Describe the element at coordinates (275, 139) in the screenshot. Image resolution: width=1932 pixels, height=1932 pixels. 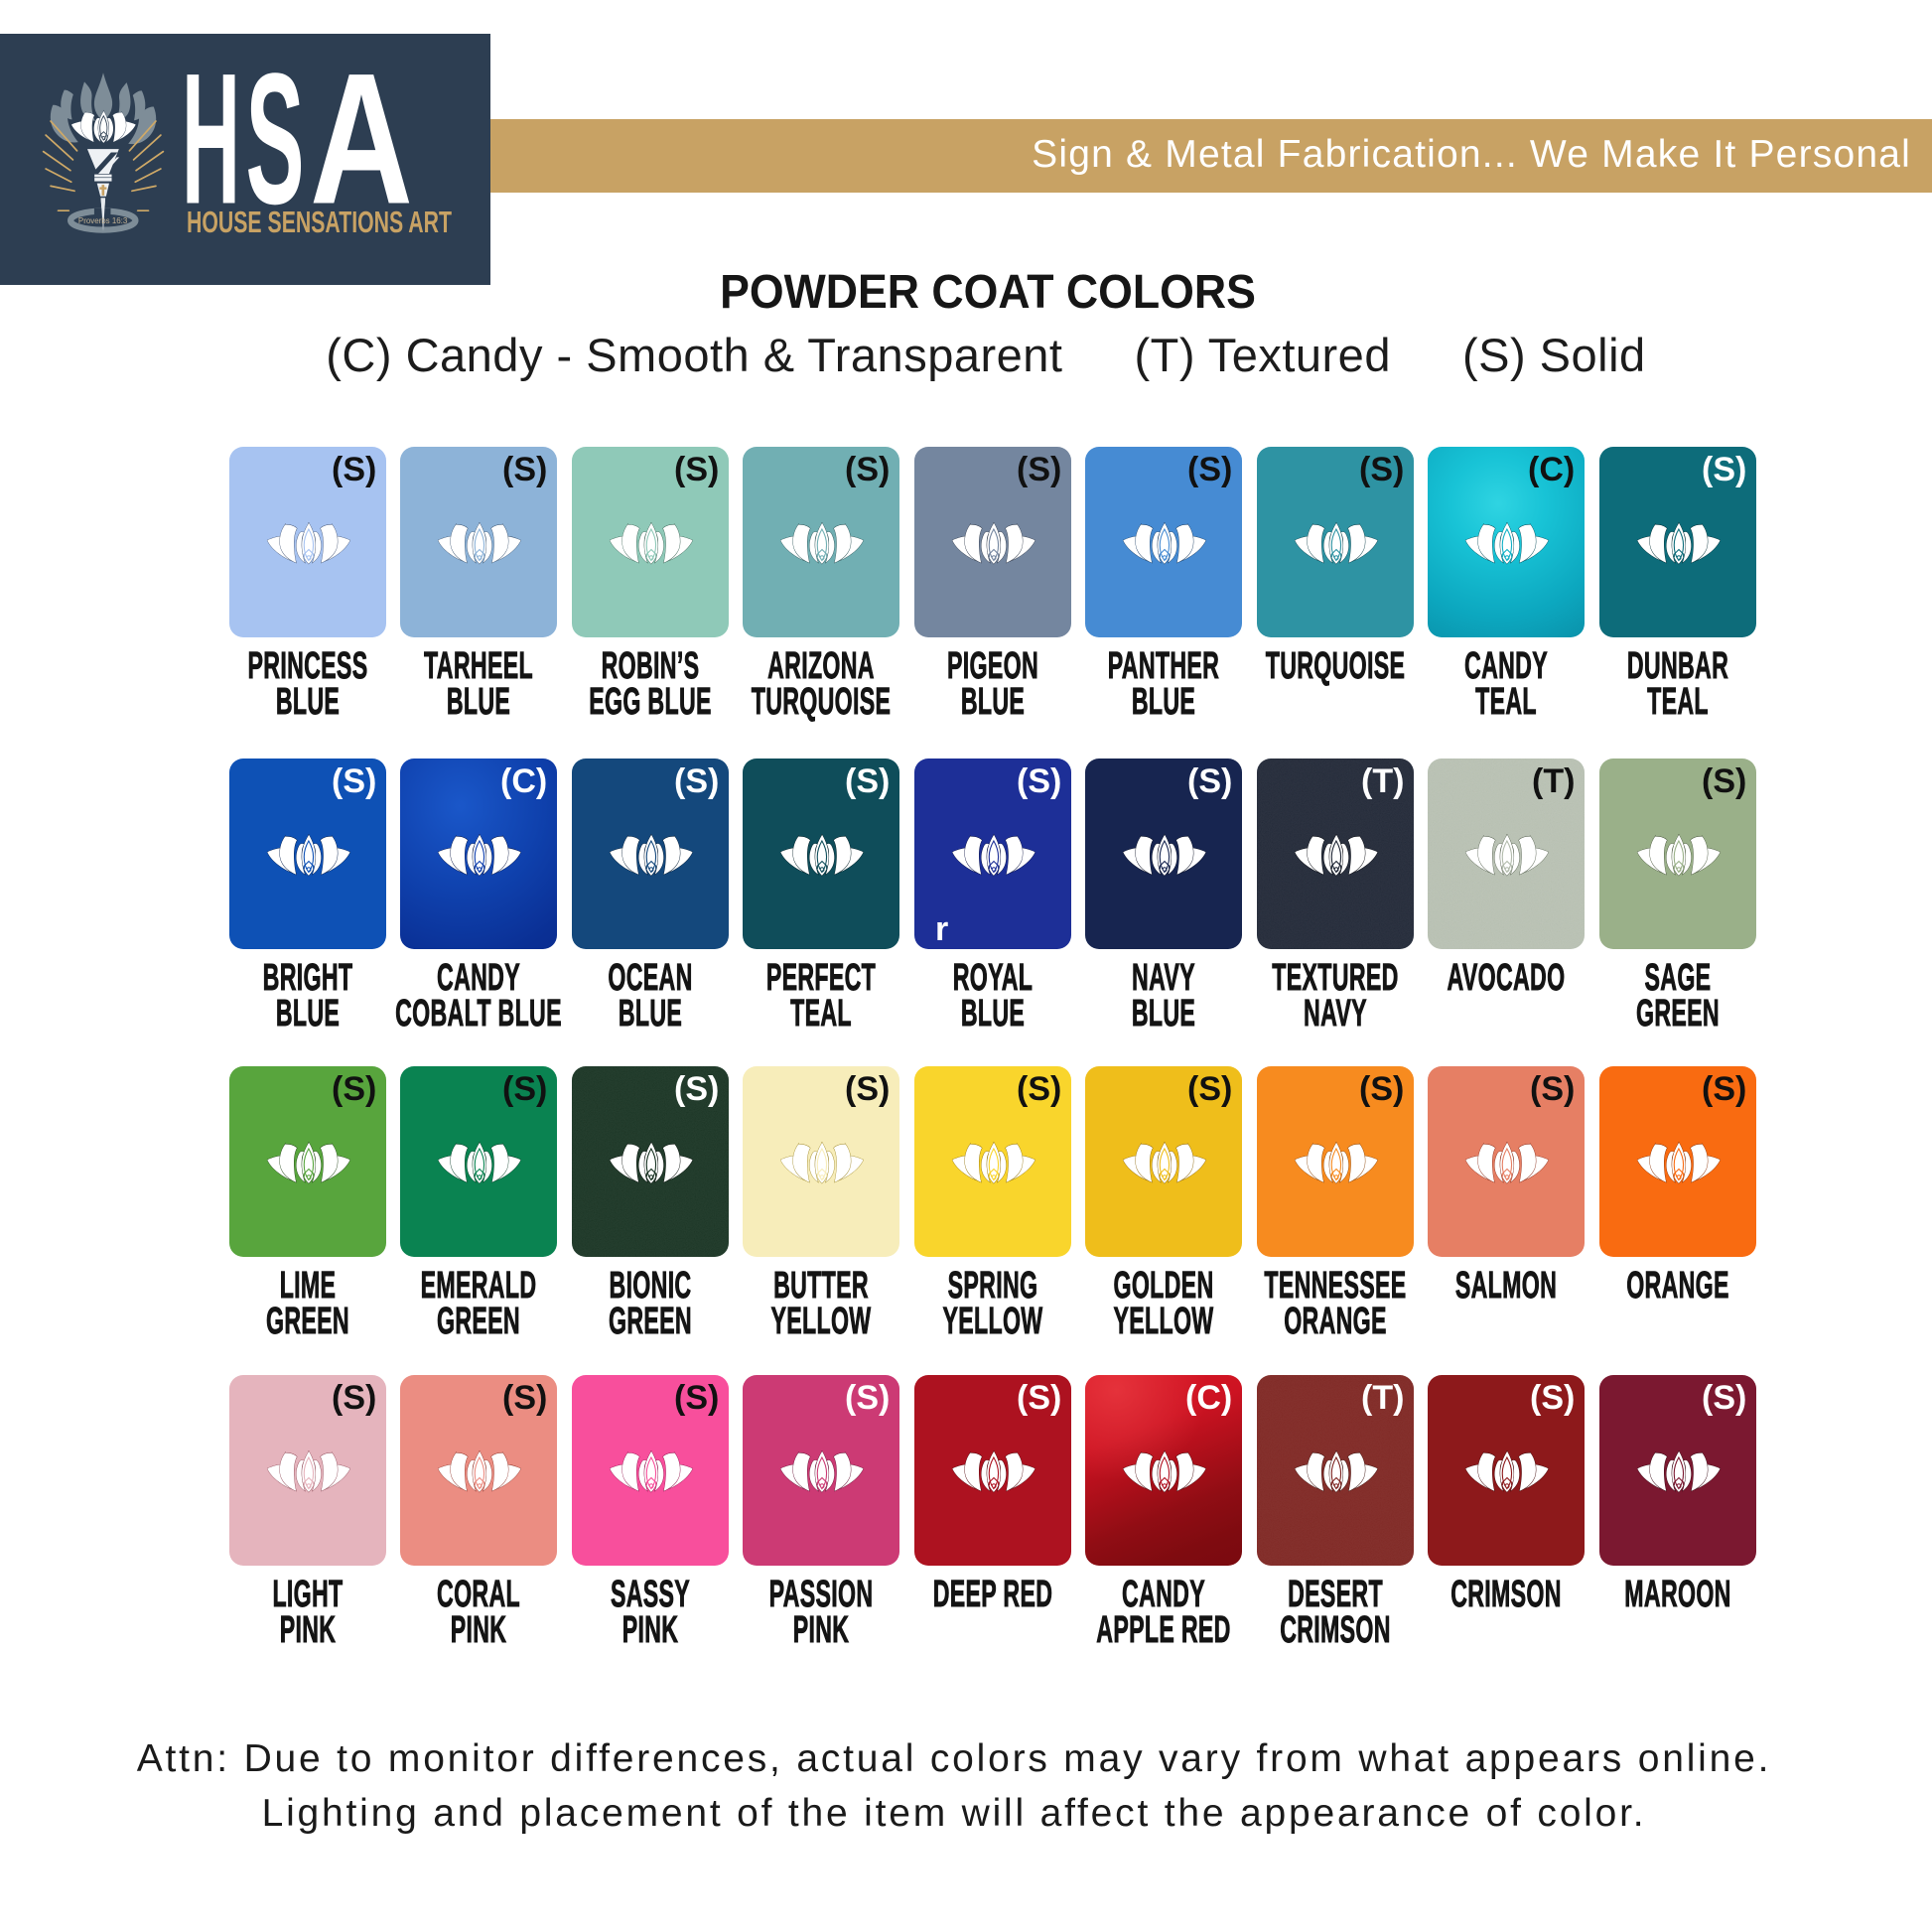
I see `svg-text: S` at that location.